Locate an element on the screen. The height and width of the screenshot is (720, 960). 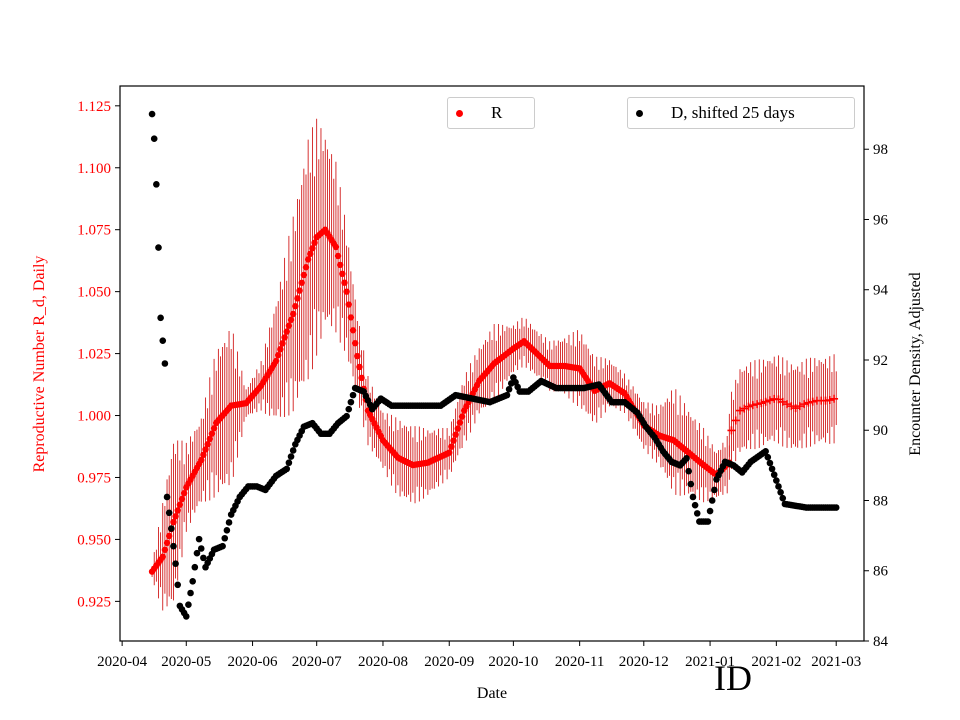
left-tick-label: 1.100 is located at coordinates (94, 169).